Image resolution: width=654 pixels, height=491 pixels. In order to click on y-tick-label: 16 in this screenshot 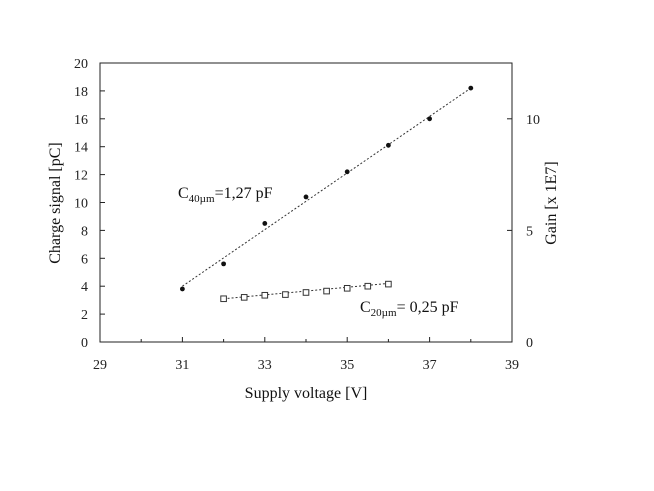, I will do `click(81, 120)`.